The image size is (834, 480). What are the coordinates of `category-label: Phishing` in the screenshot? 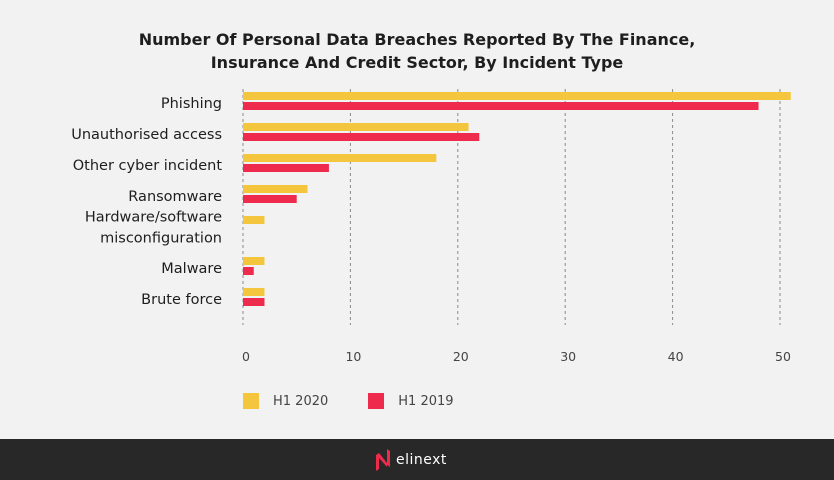 It's located at (191, 104).